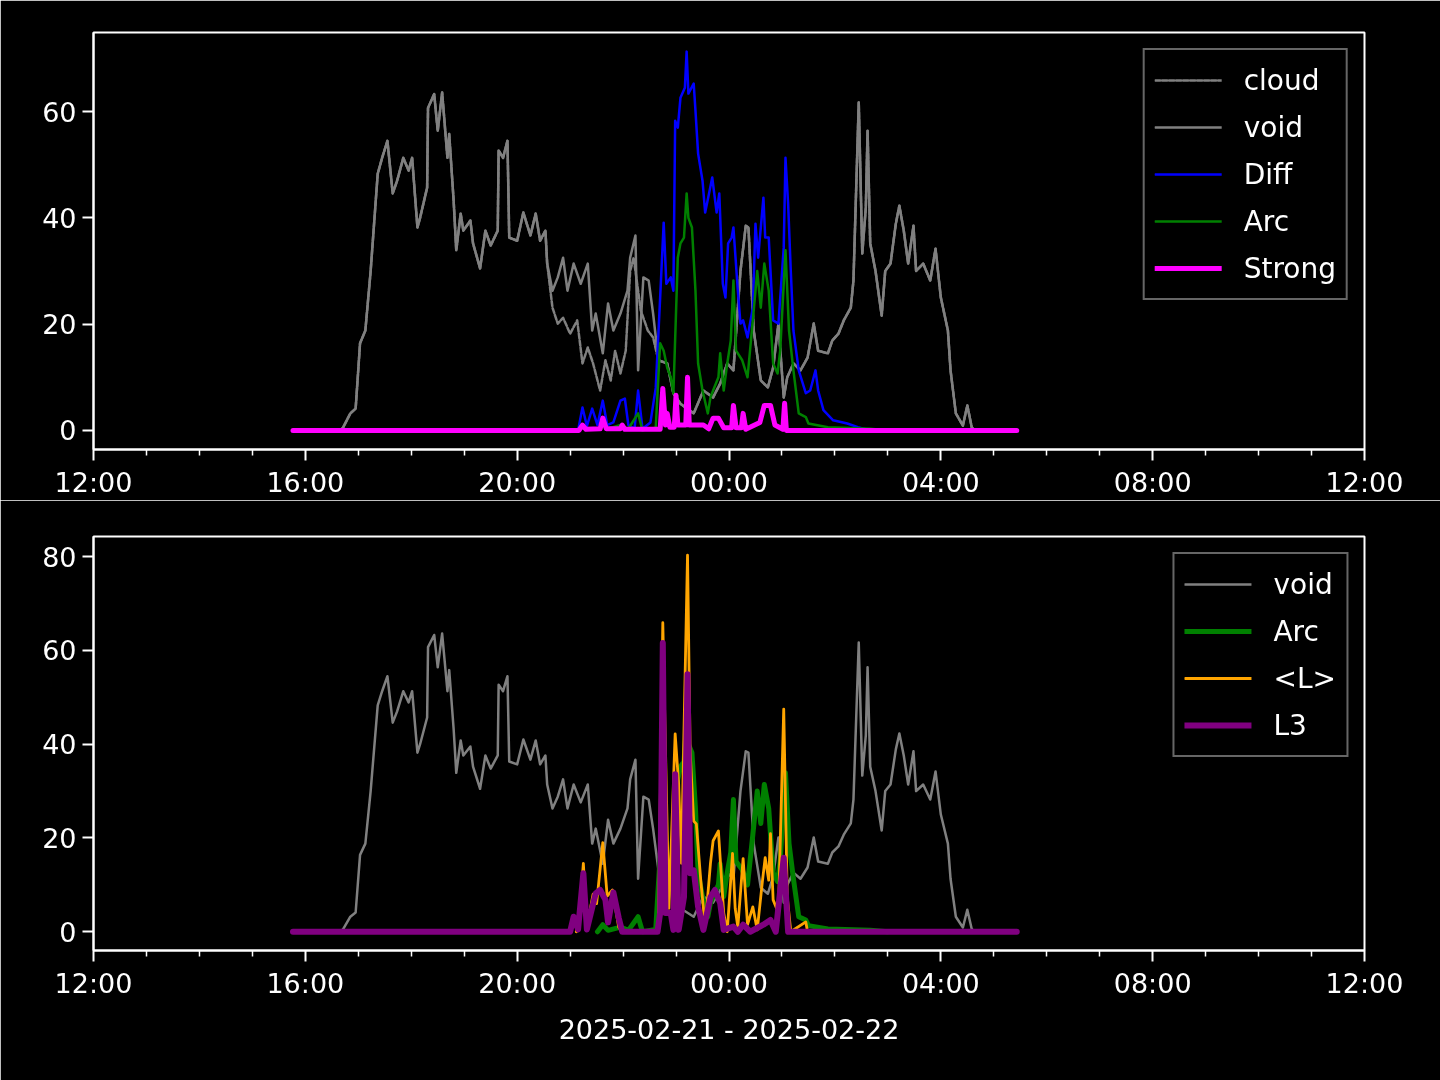 The height and width of the screenshot is (1080, 1440). Describe the element at coordinates (729, 1029) in the screenshot. I see `x-axis-title: 2025-02-21 - 2025-02-22` at that location.